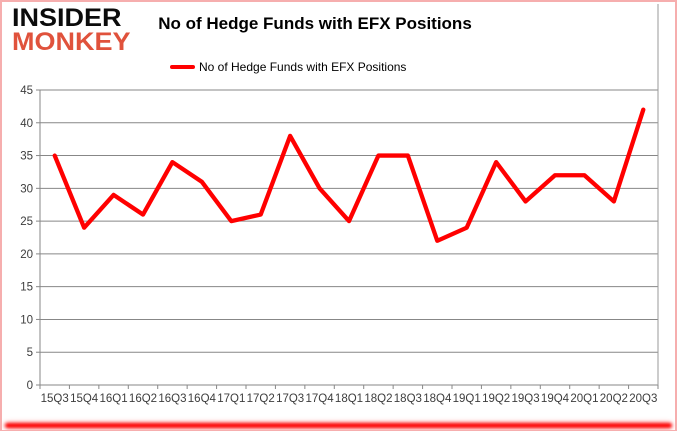  I want to click on chart-title: No of Hedge Funds with EFX Positions, so click(315, 23).